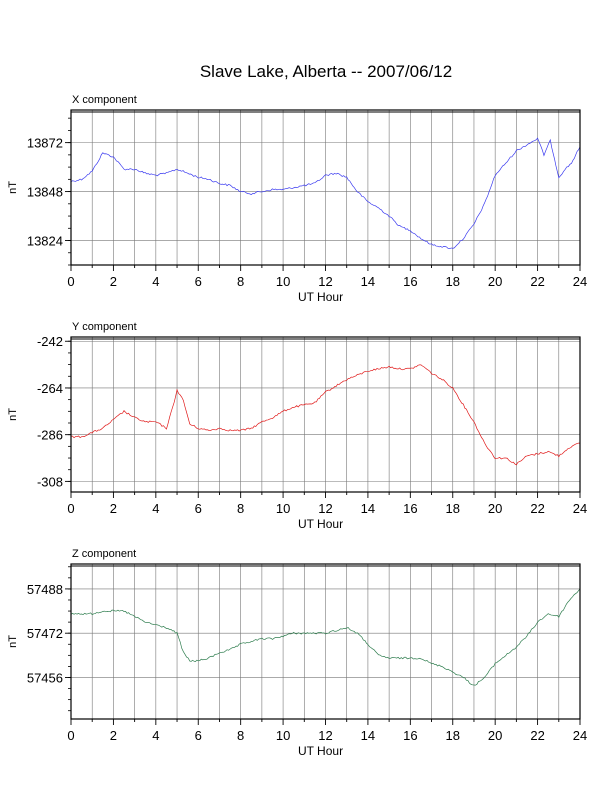  Describe the element at coordinates (104, 327) in the screenshot. I see `panel-label: Y component` at that location.